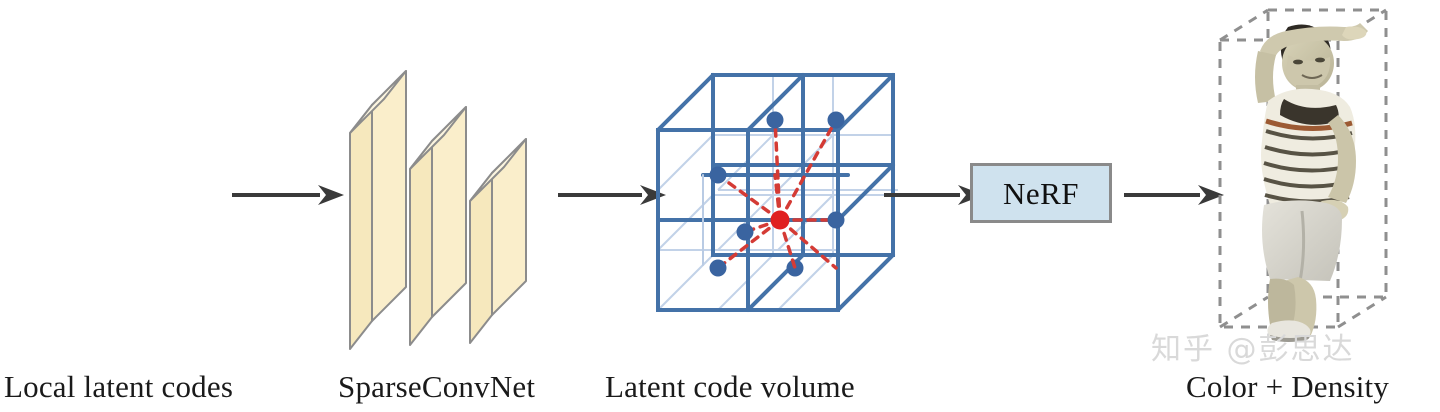 Image resolution: width=1440 pixels, height=412 pixels. What do you see at coordinates (453, 202) in the screenshot?
I see `sparseconvnet-figure` at bounding box center [453, 202].